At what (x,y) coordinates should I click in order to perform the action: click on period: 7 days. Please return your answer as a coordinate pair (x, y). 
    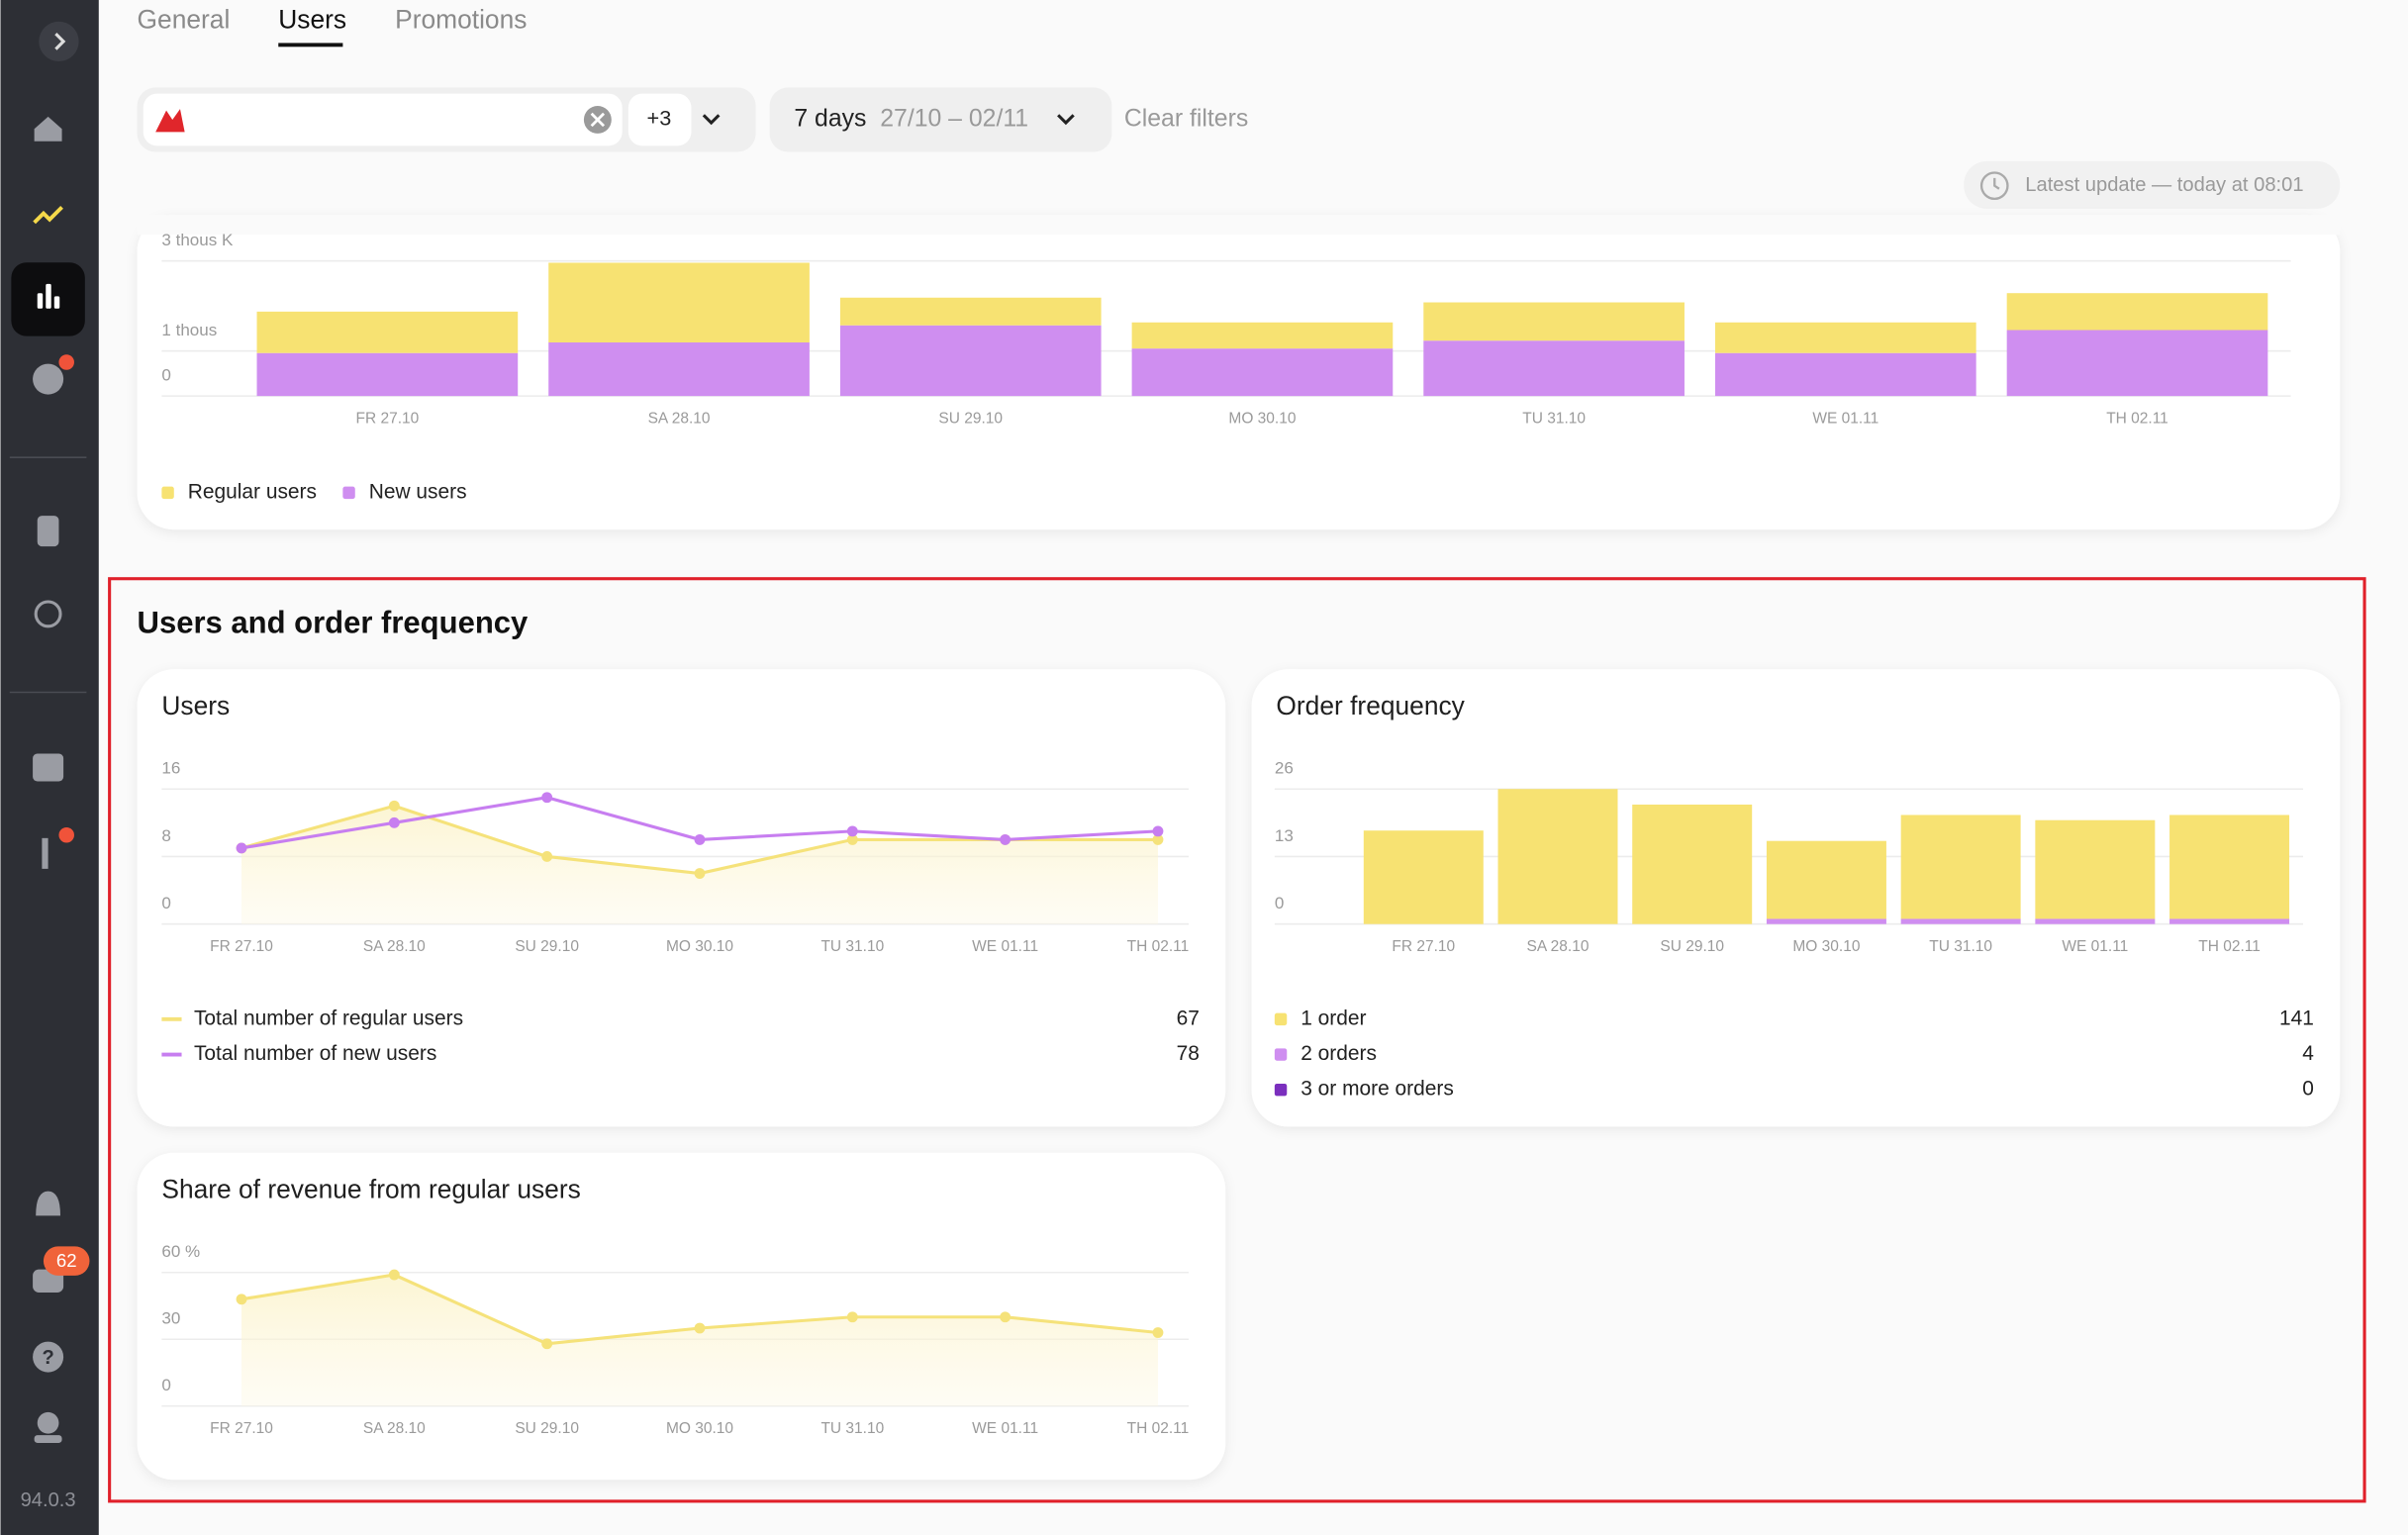
    Looking at the image, I should click on (830, 119).